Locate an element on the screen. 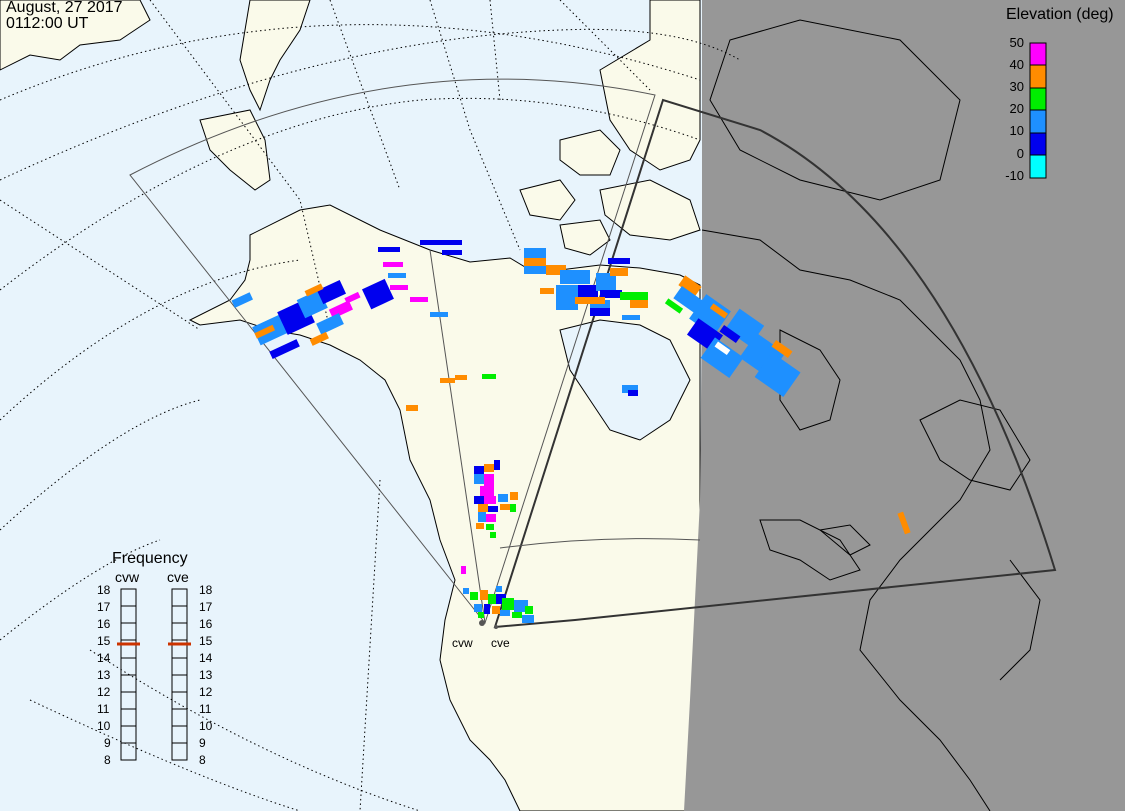  frequency-radar-cve: cve is located at coordinates (178, 577).